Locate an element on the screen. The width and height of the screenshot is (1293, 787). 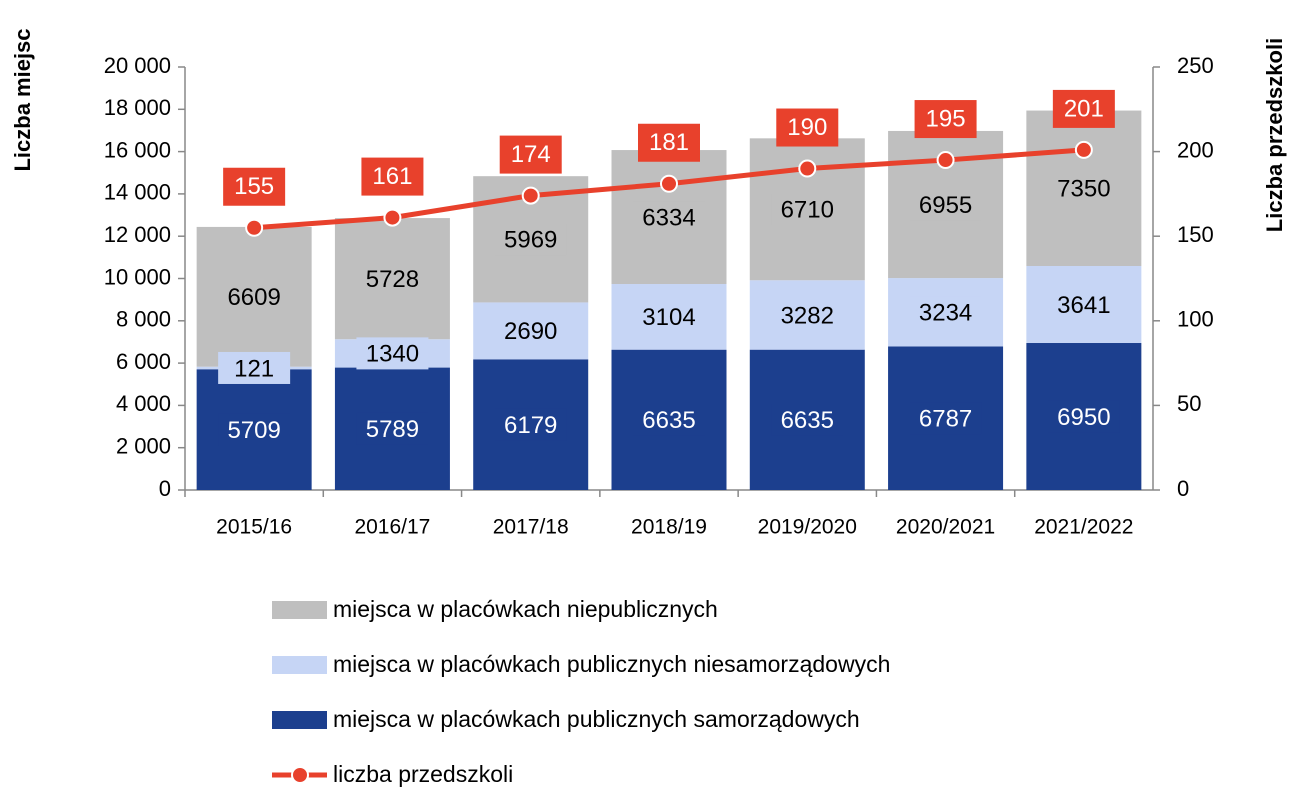
line-label: 195 is located at coordinates (946, 118).